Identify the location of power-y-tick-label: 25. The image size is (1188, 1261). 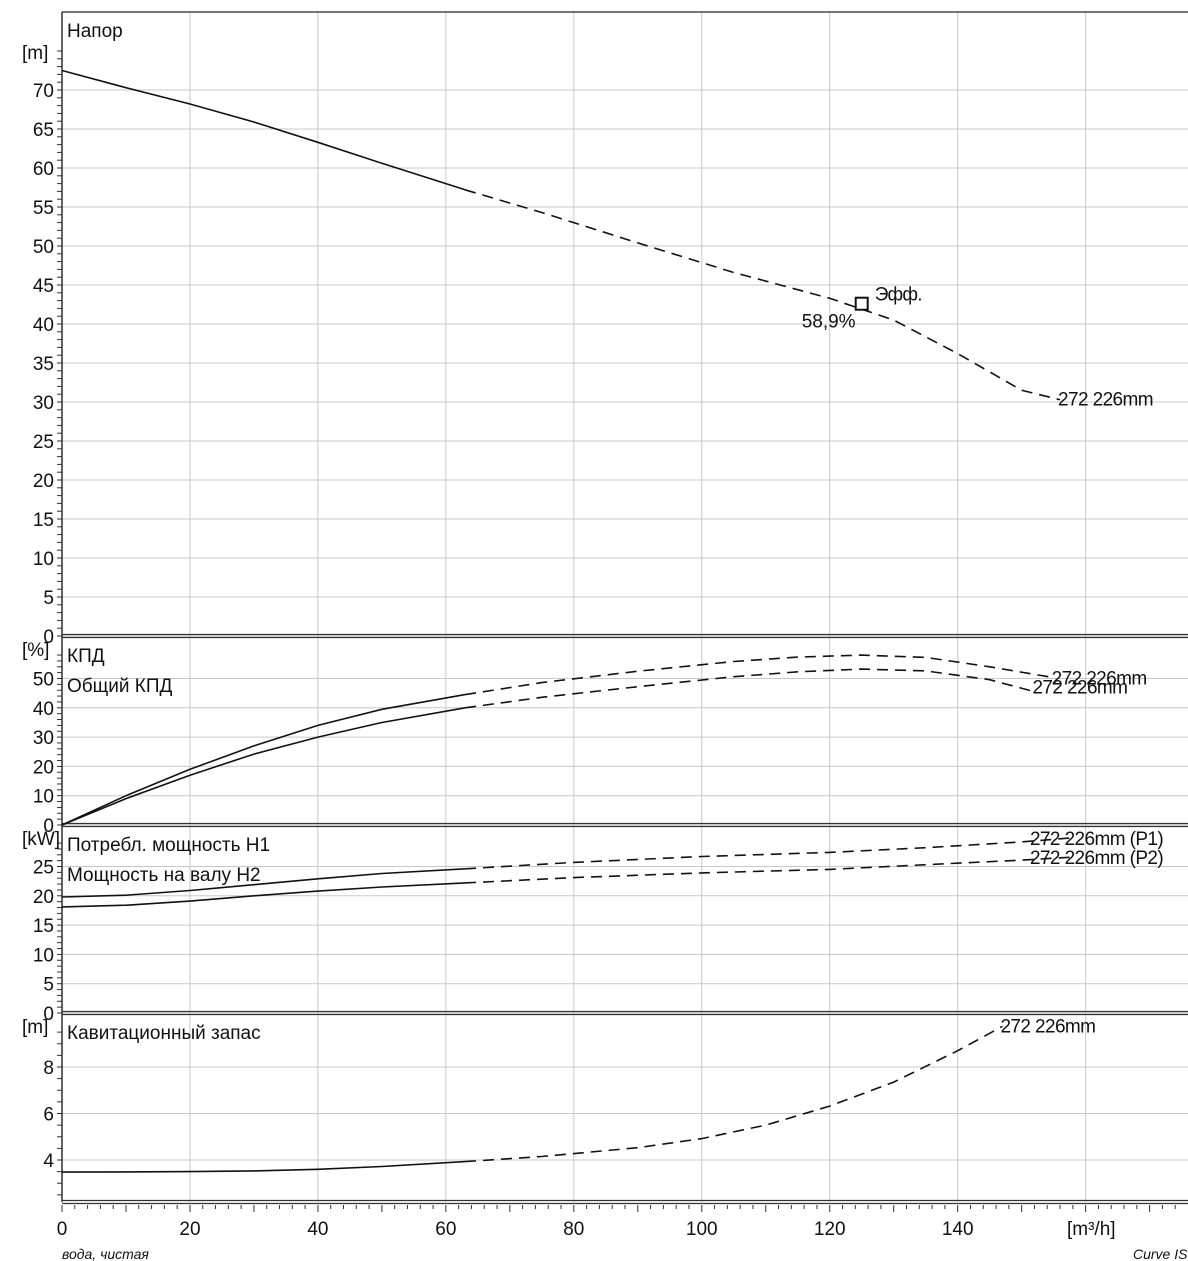
(43, 868).